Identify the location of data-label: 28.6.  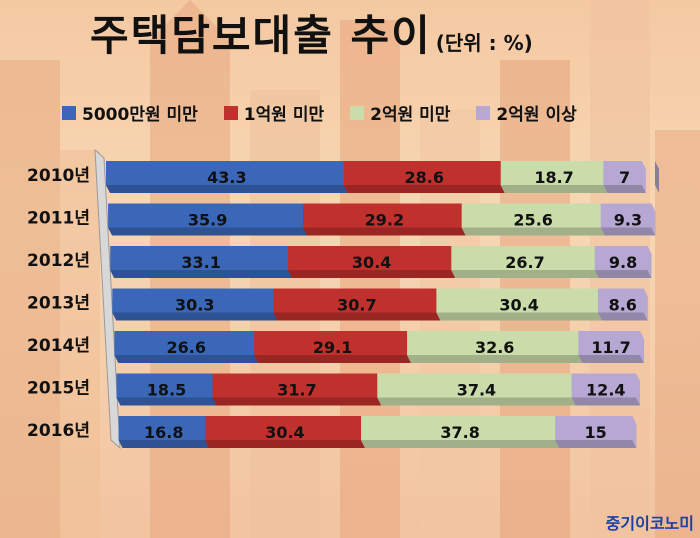
(423, 177).